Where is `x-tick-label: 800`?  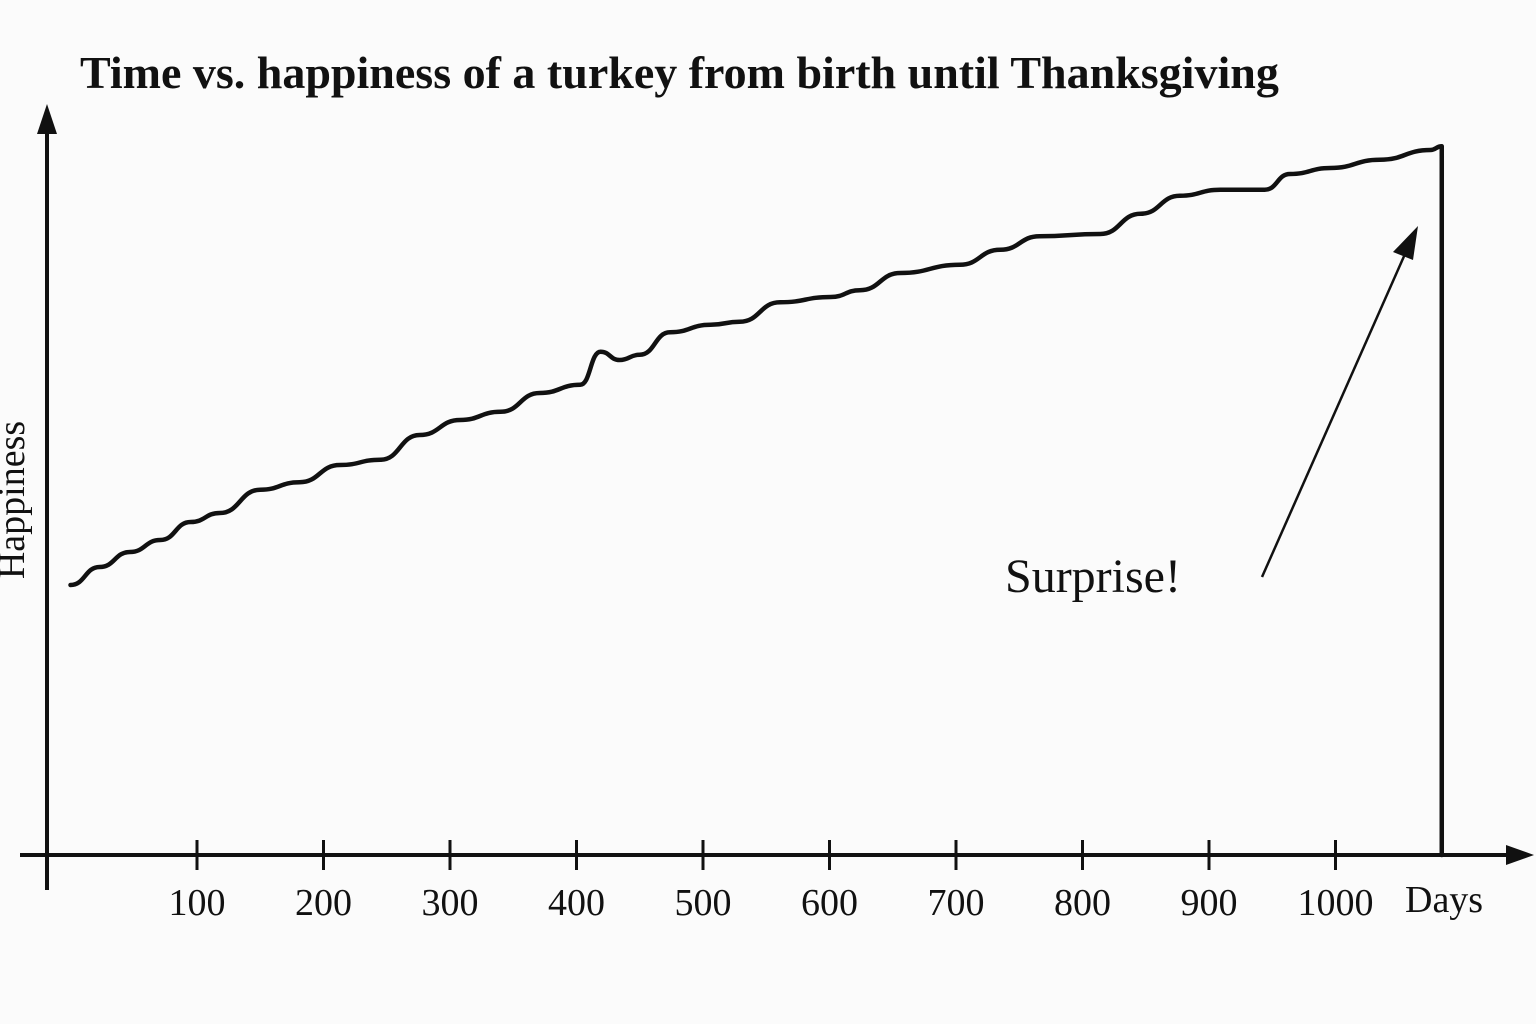
x-tick-label: 800 is located at coordinates (1082, 903).